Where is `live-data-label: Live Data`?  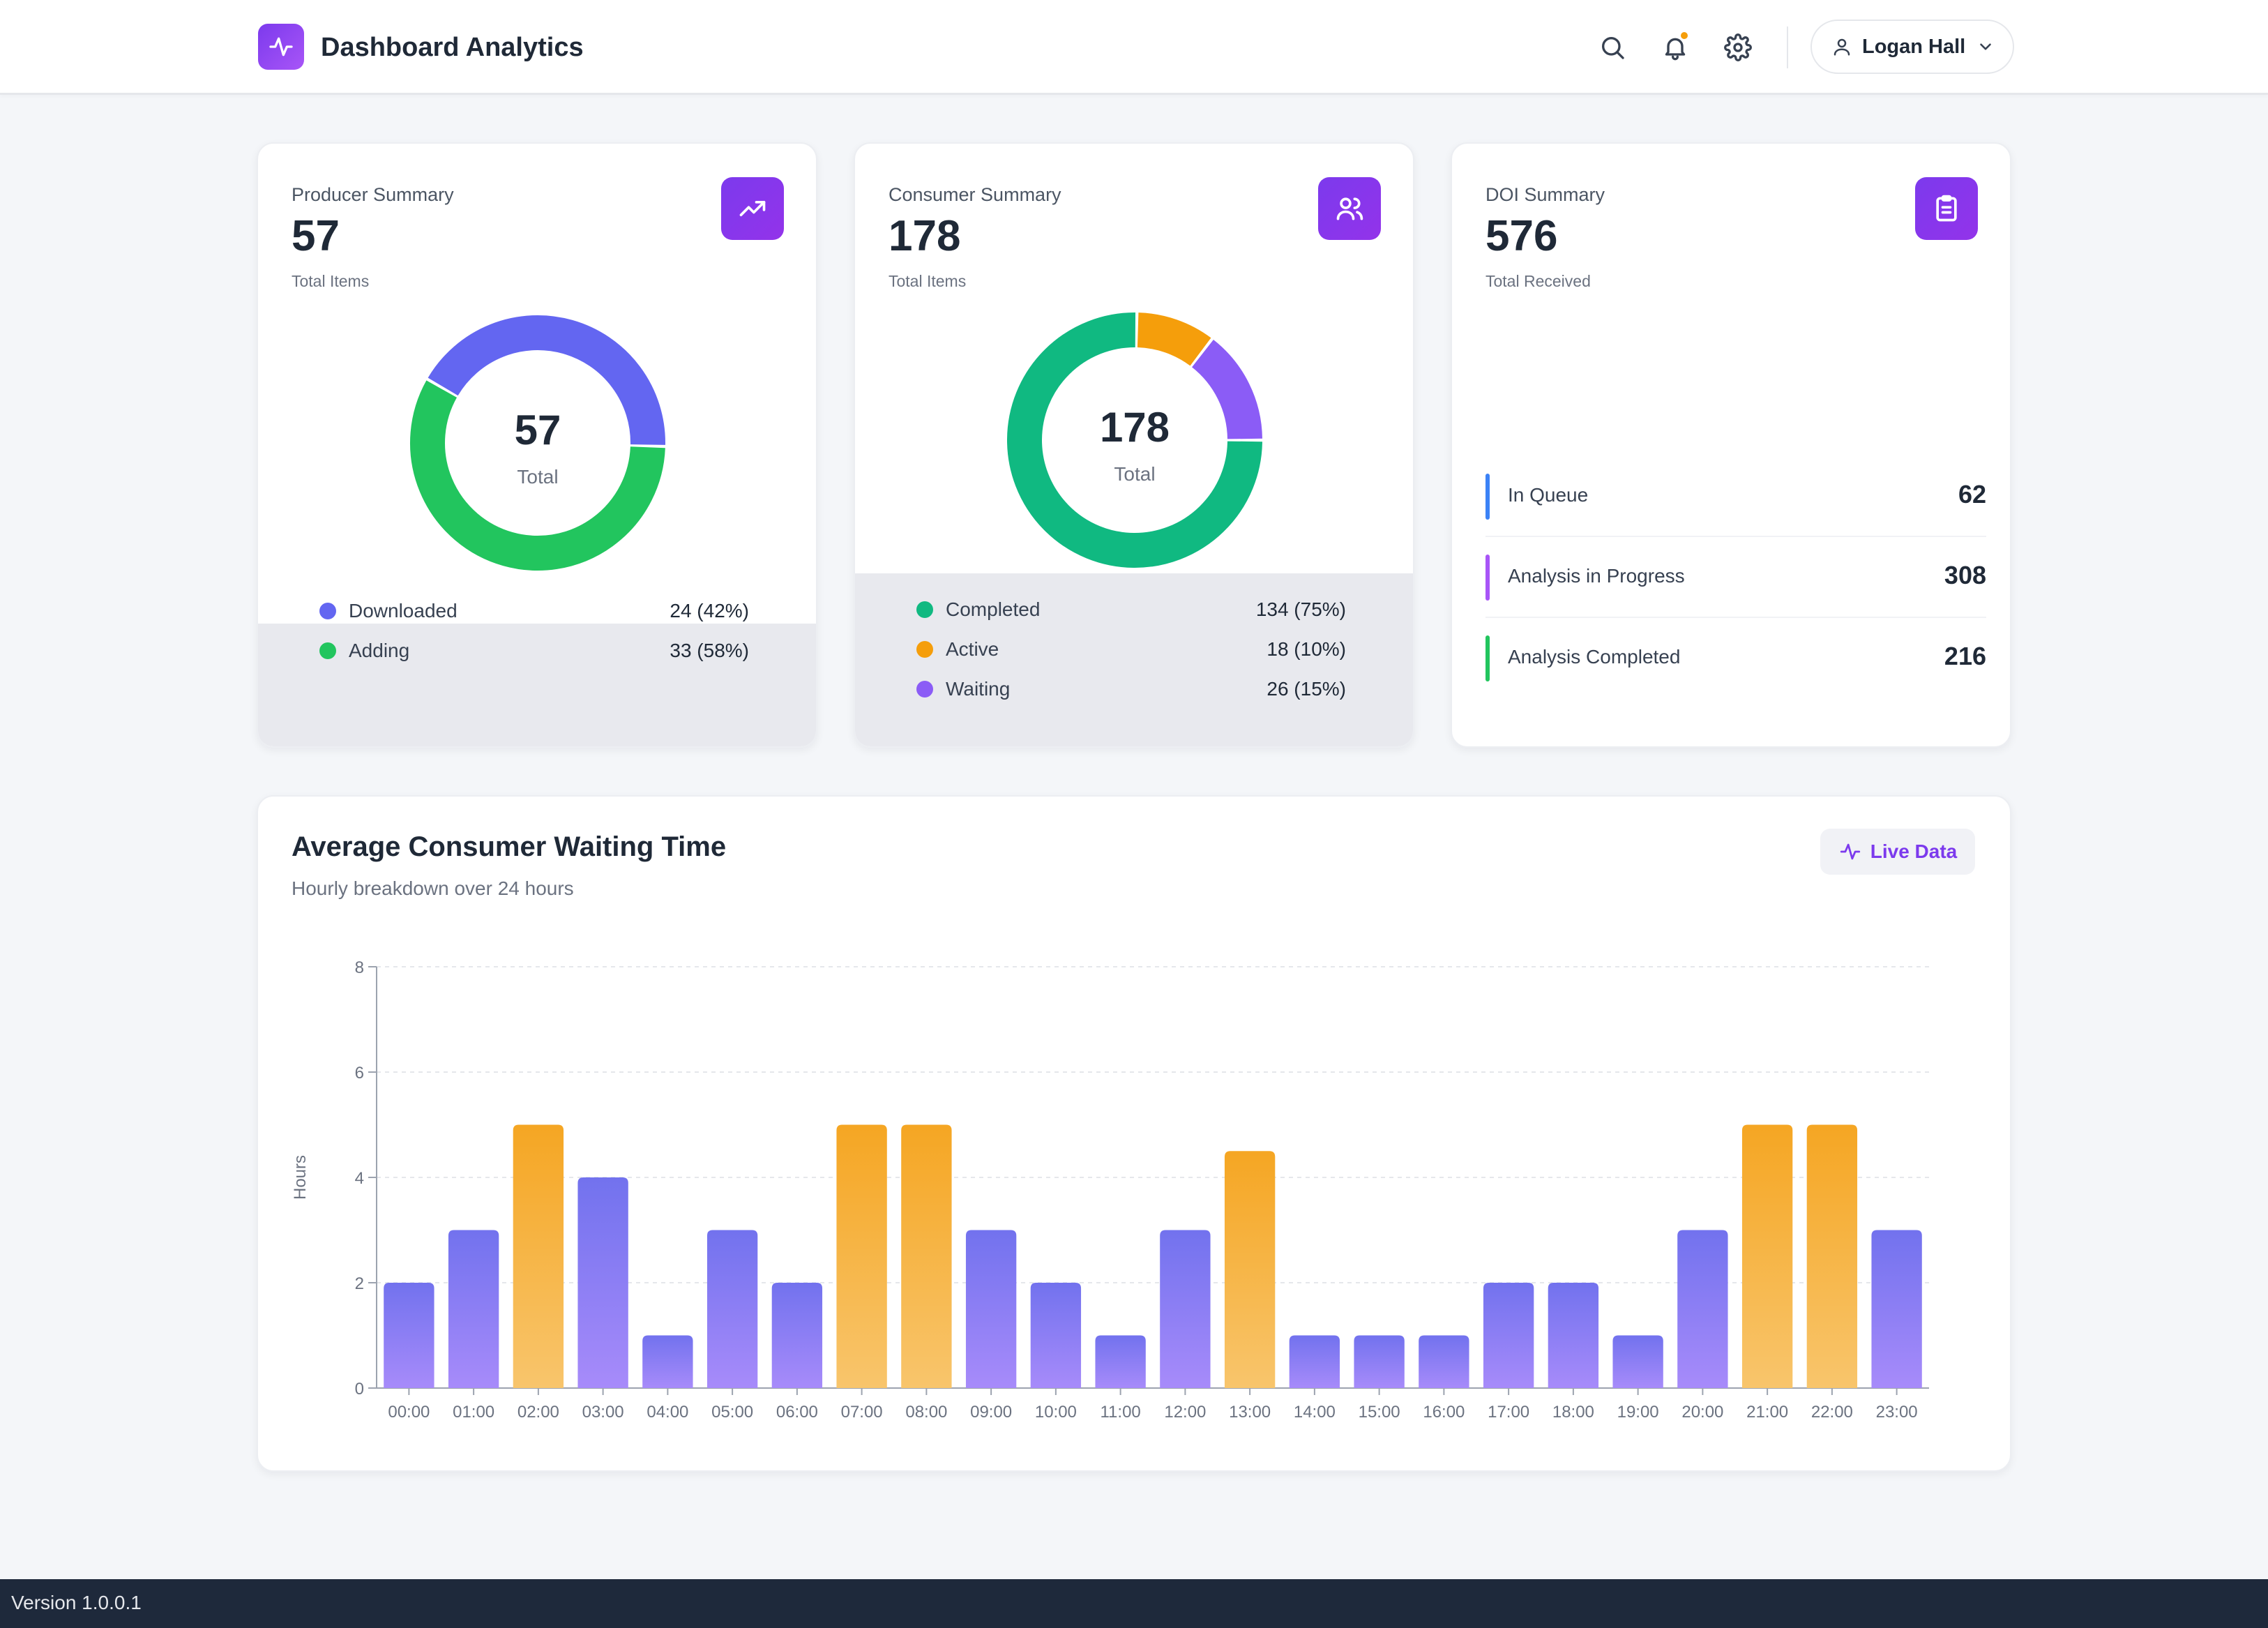 live-data-label: Live Data is located at coordinates (1914, 852).